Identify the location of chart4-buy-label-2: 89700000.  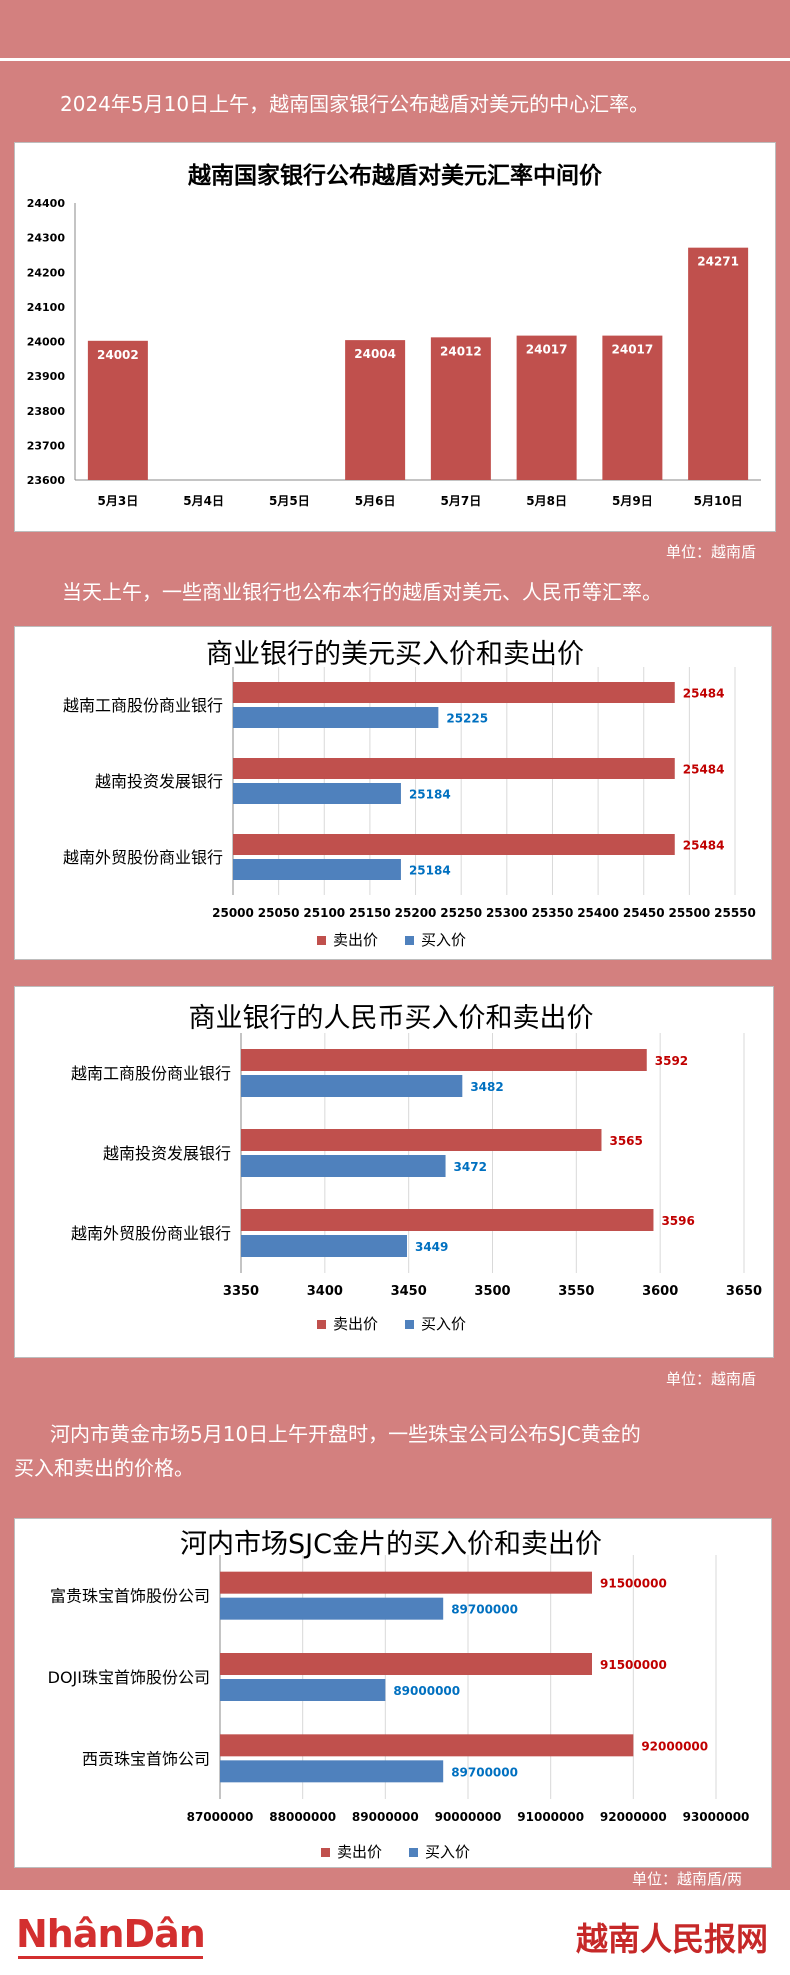
(484, 1772).